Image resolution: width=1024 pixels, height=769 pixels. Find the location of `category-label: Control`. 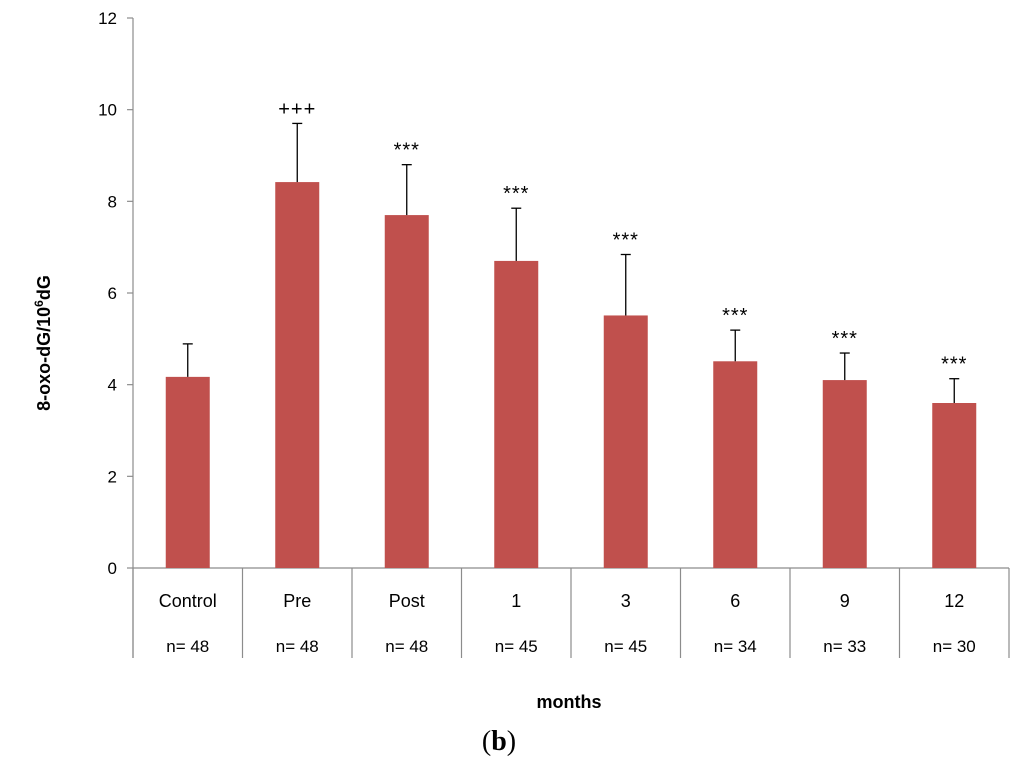

category-label: Control is located at coordinates (188, 601).